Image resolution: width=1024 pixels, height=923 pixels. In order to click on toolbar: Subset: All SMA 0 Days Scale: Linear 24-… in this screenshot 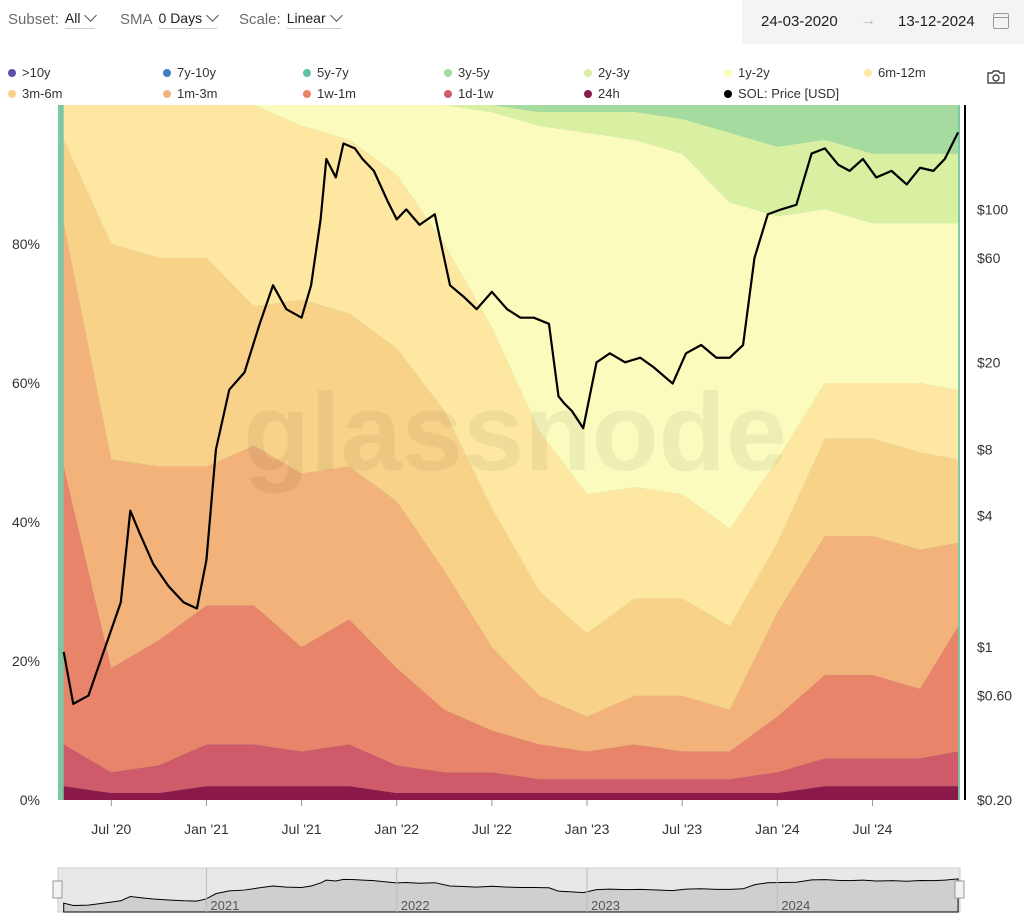, I will do `click(512, 22)`.